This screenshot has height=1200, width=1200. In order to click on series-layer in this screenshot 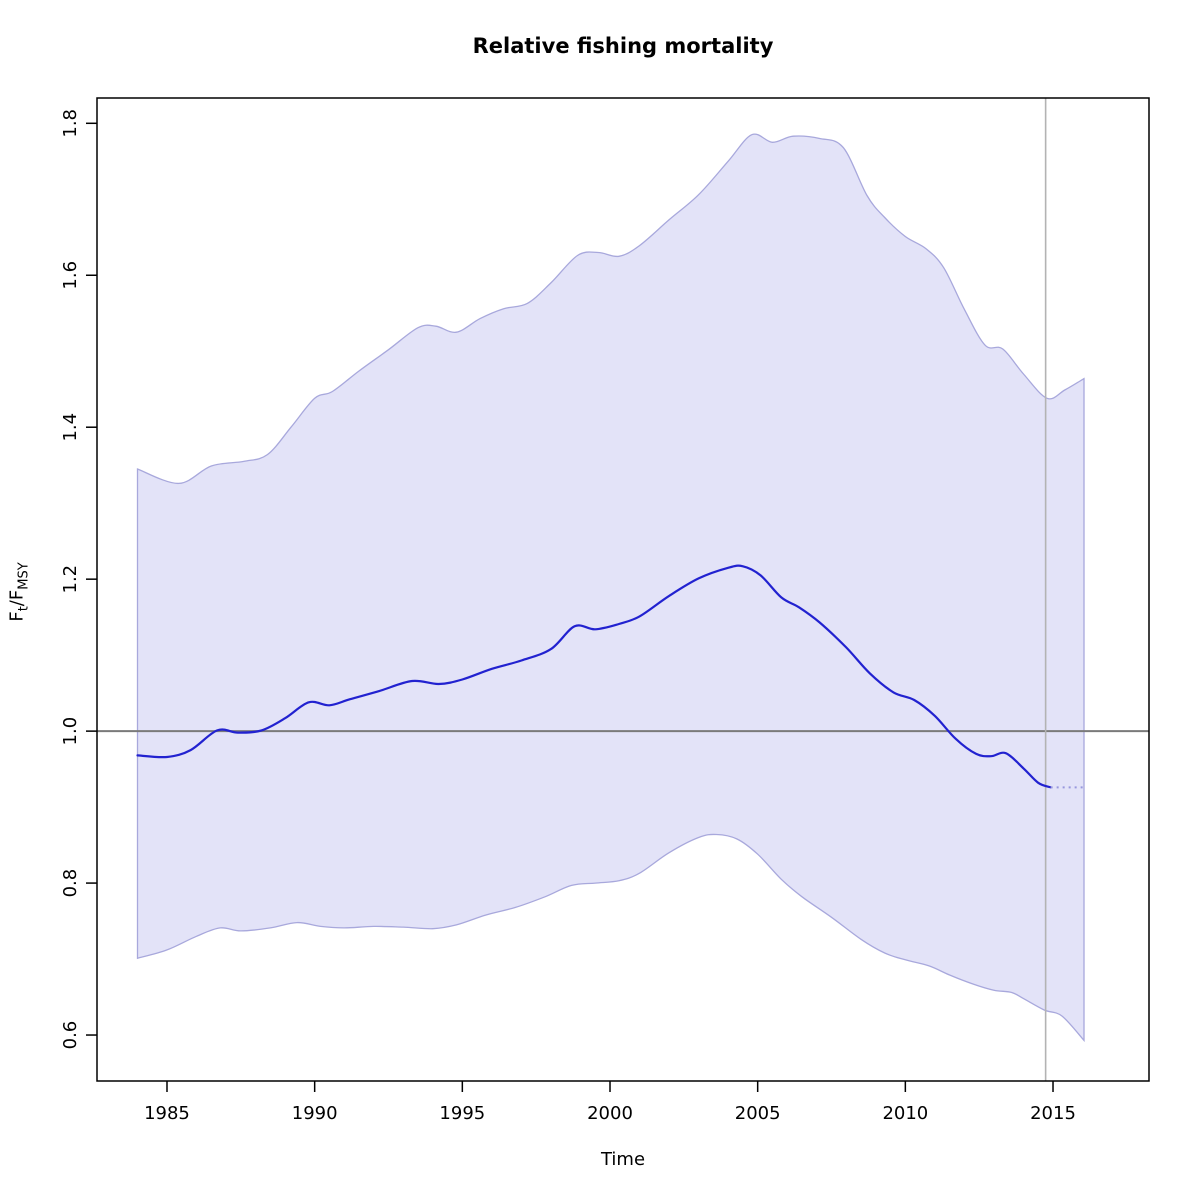, I will do `click(610, 676)`.